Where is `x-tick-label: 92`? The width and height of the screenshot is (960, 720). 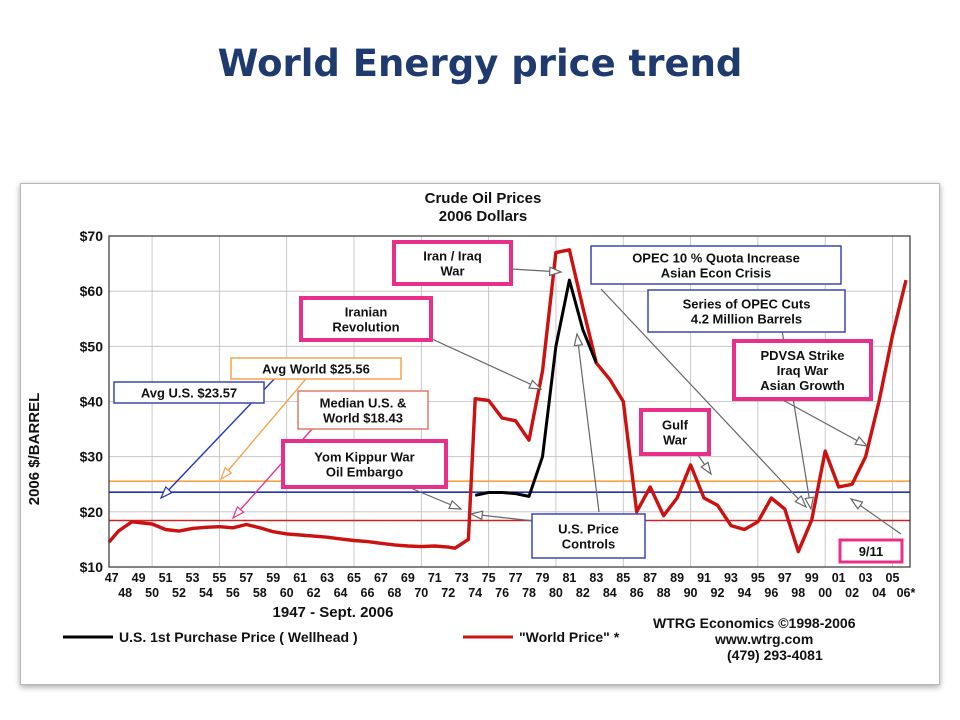 x-tick-label: 92 is located at coordinates (718, 593).